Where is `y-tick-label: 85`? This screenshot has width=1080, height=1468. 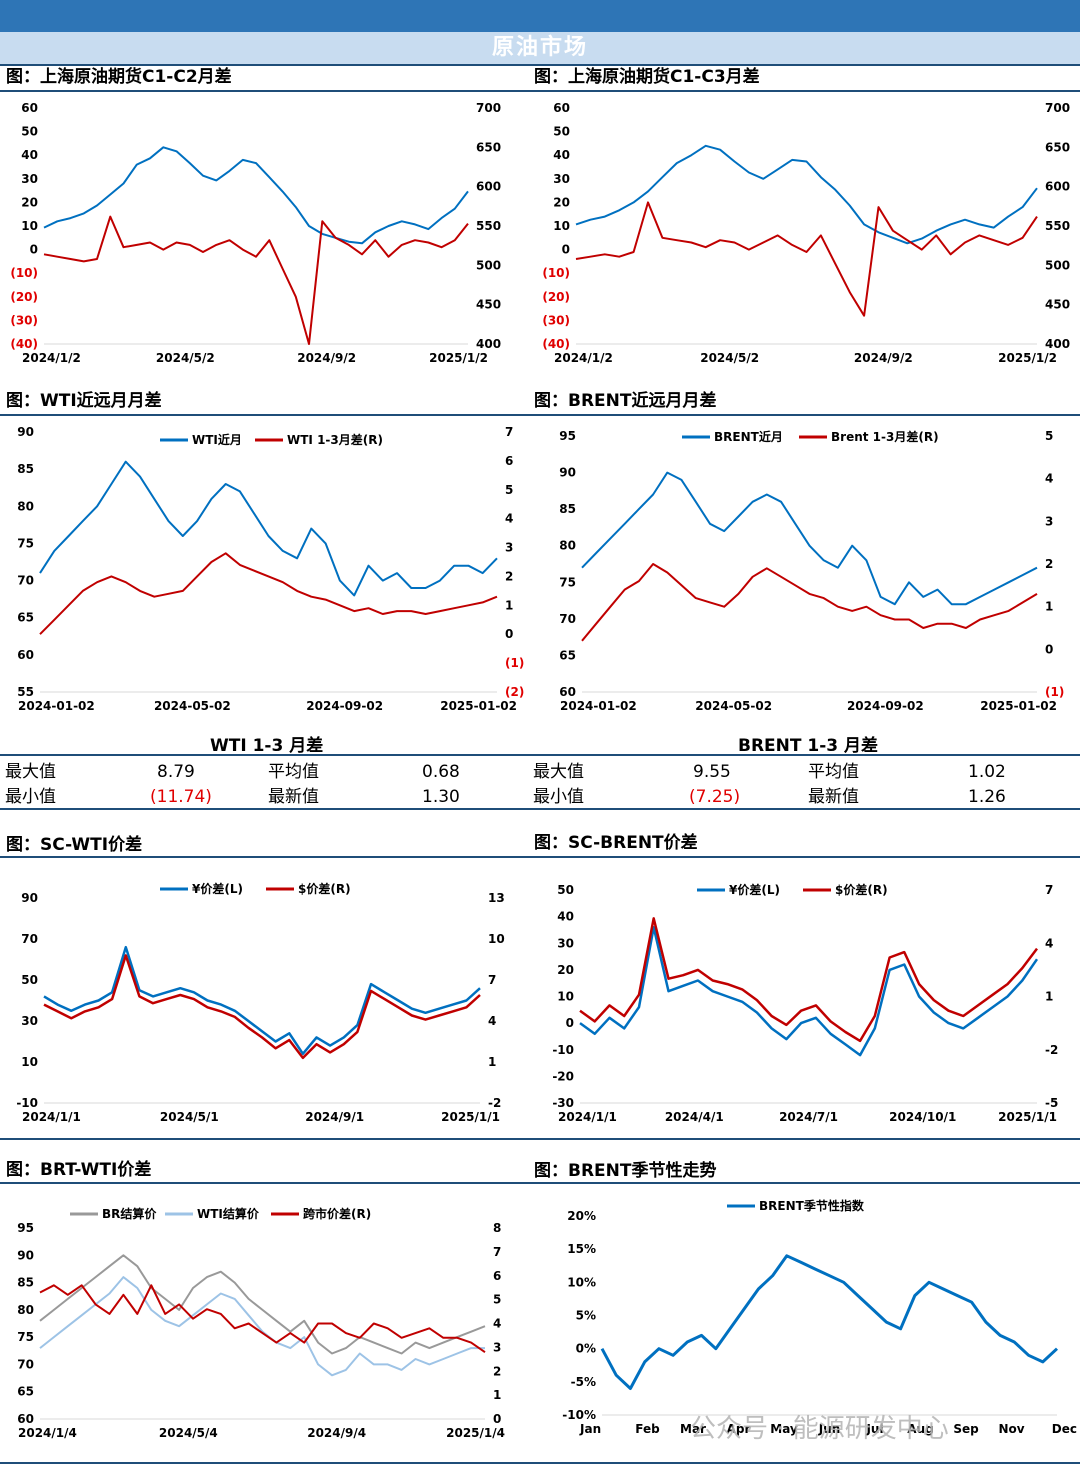
y-tick-label: 85 is located at coordinates (25, 1283).